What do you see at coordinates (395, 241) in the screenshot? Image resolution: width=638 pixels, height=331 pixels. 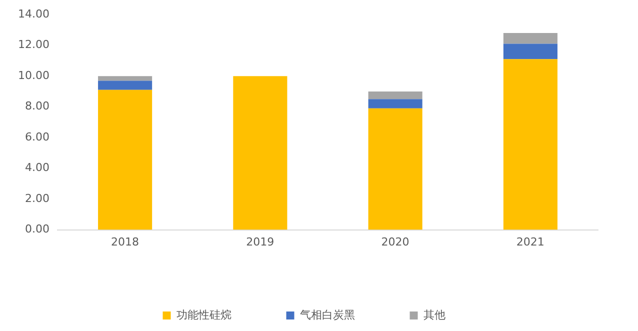 I see `x-tick-label: 2020` at bounding box center [395, 241].